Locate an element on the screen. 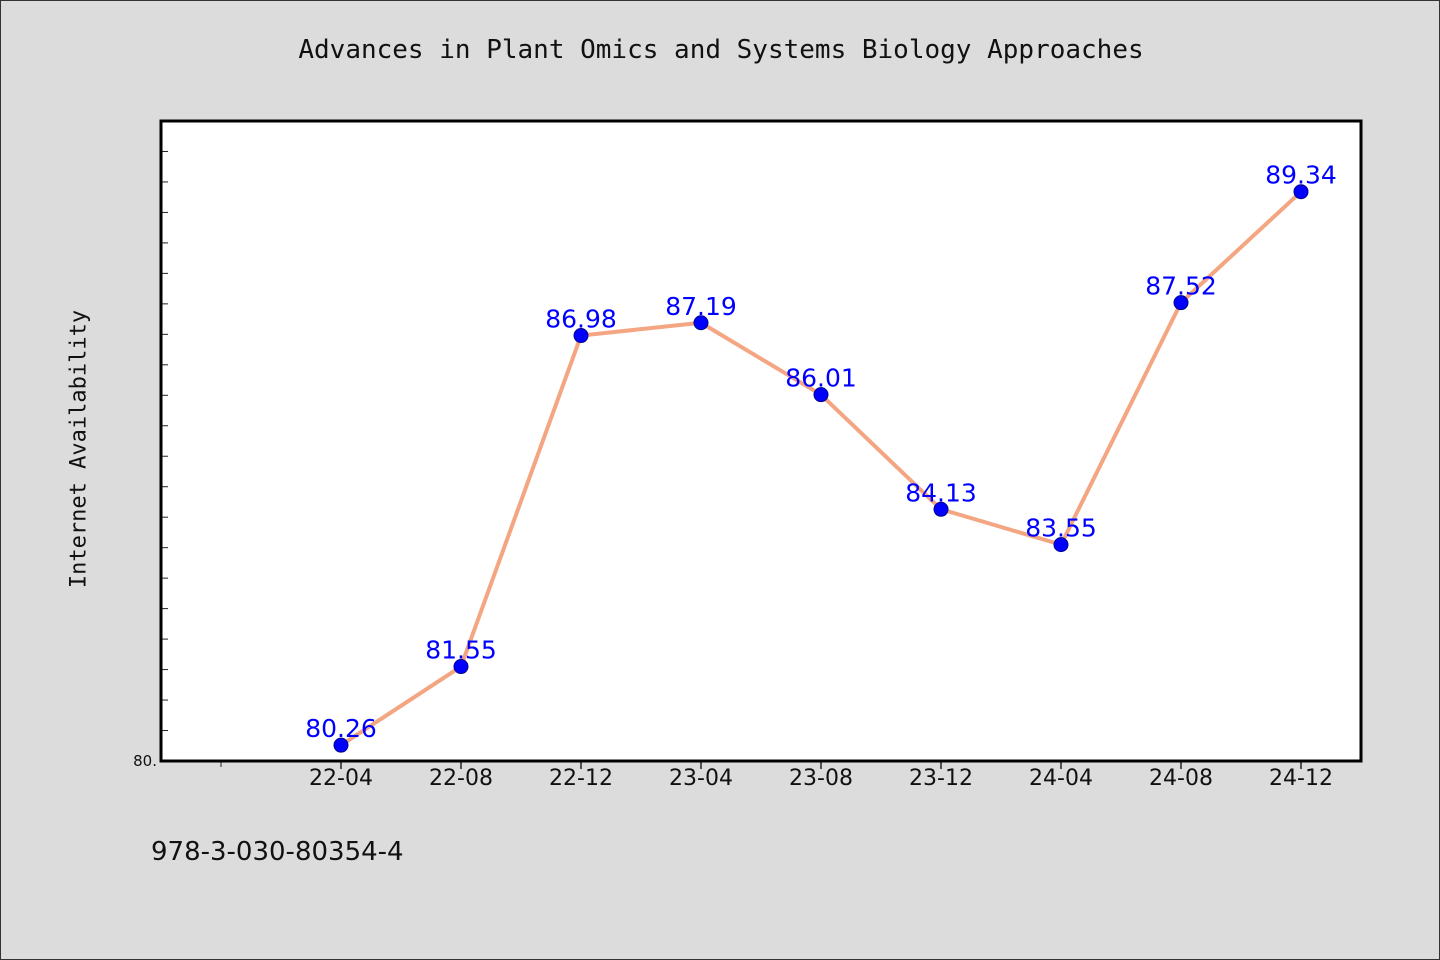 Image resolution: width=1440 pixels, height=960 pixels. x-tick-label: 22-12 is located at coordinates (581, 778).